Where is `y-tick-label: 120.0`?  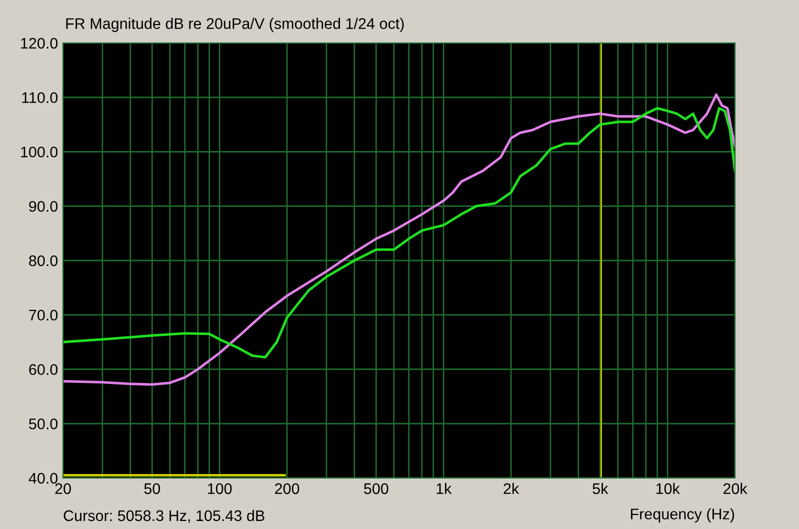
y-tick-label: 120.0 is located at coordinates (39, 43).